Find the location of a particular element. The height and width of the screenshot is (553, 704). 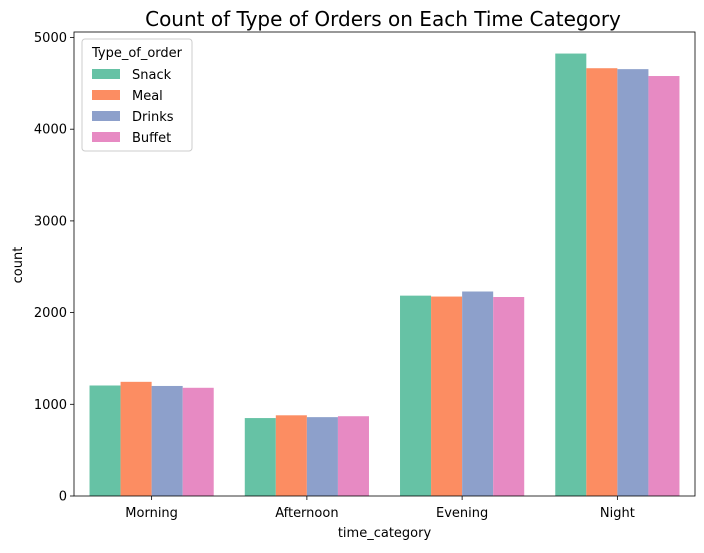

bar-meal-morning is located at coordinates (136, 438).